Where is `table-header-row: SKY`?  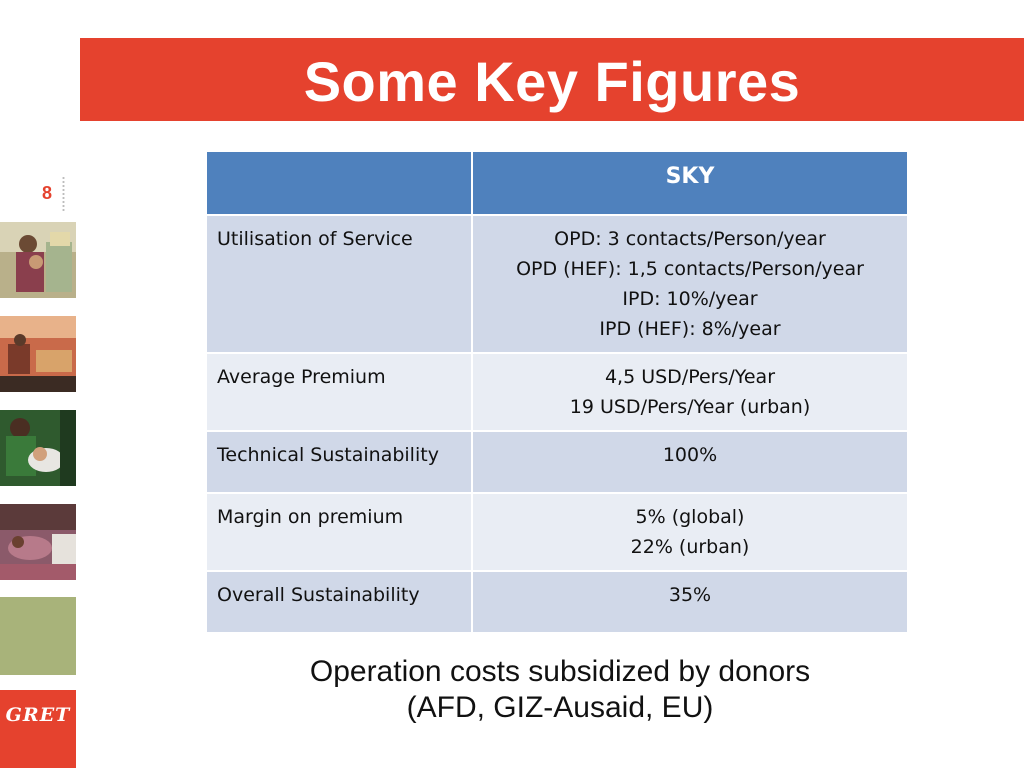
table-header-row: SKY is located at coordinates (557, 183).